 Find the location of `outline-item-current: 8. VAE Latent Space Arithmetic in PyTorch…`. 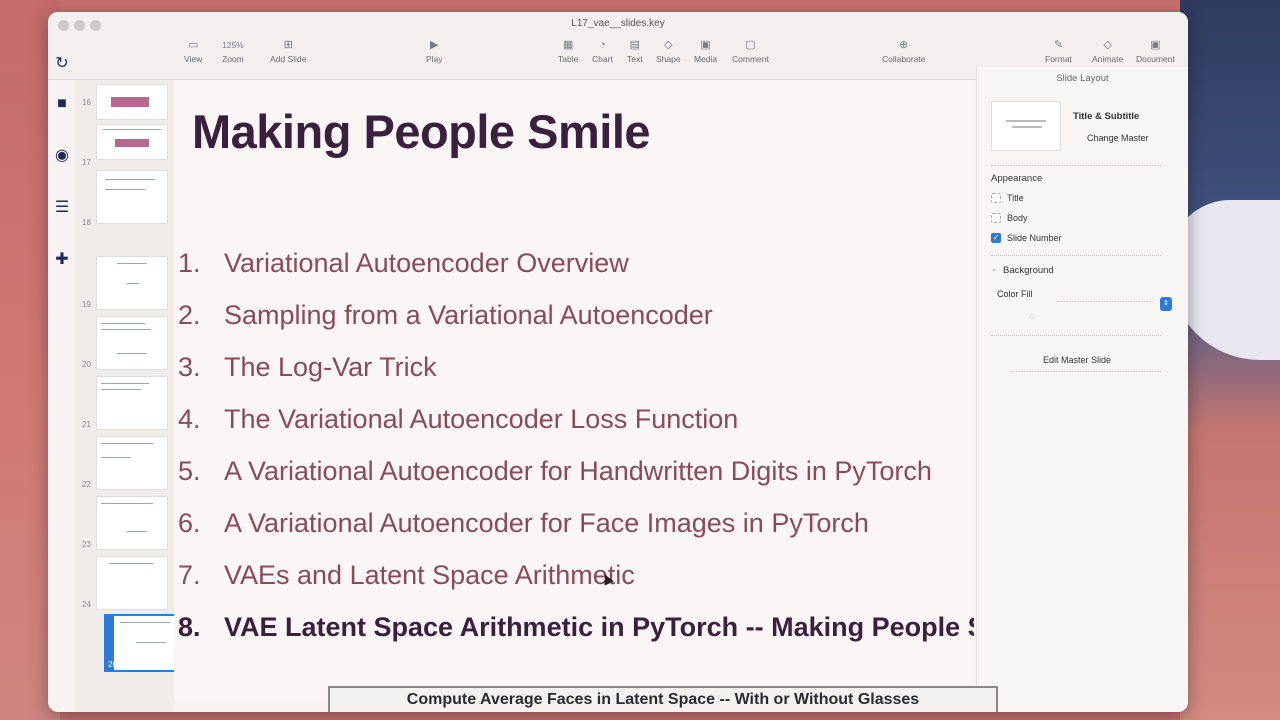

outline-item-current: 8. VAE Latent Space Arithmetic in PyTorch… is located at coordinates (576, 638).